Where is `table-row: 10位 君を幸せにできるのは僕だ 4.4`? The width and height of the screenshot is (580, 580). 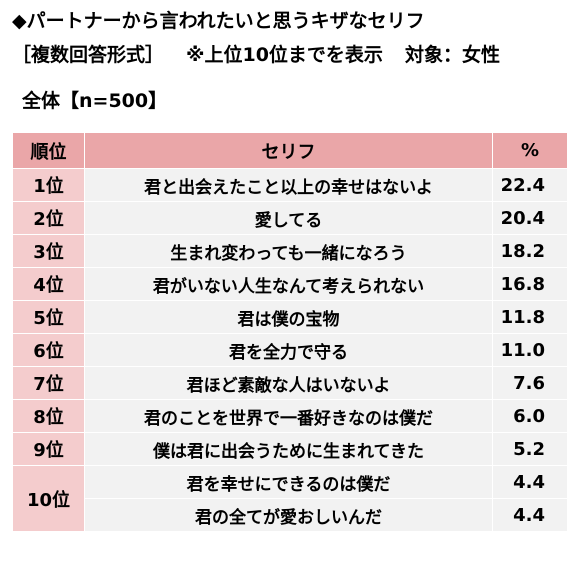 table-row: 10位 君を幸せにできるのは僕だ 4.4 is located at coordinates (290, 498).